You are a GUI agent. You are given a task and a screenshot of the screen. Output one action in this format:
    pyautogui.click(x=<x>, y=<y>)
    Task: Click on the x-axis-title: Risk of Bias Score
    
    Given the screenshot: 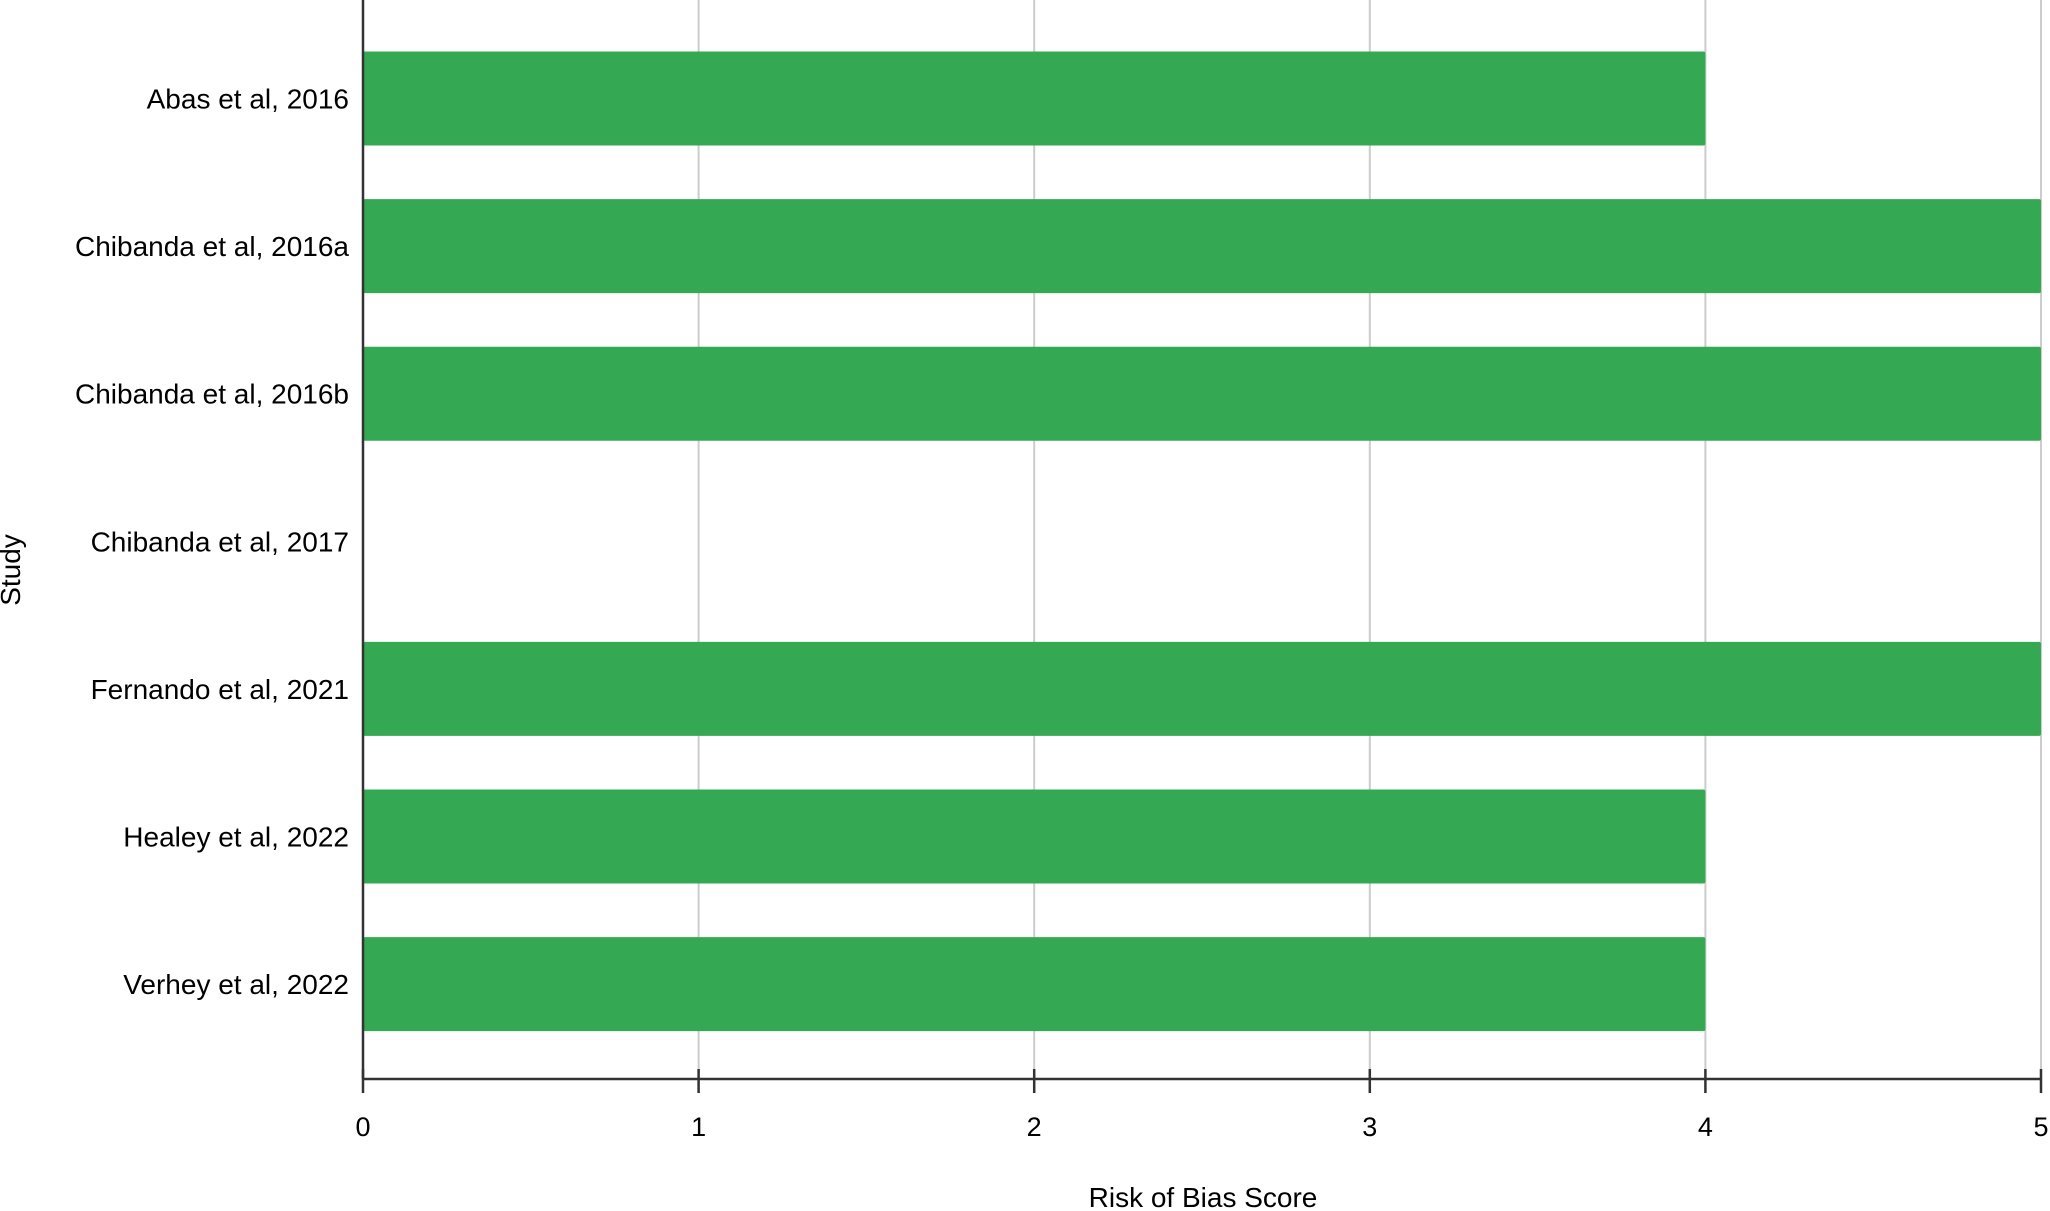 What is the action you would take?
    pyautogui.click(x=1203, y=1196)
    